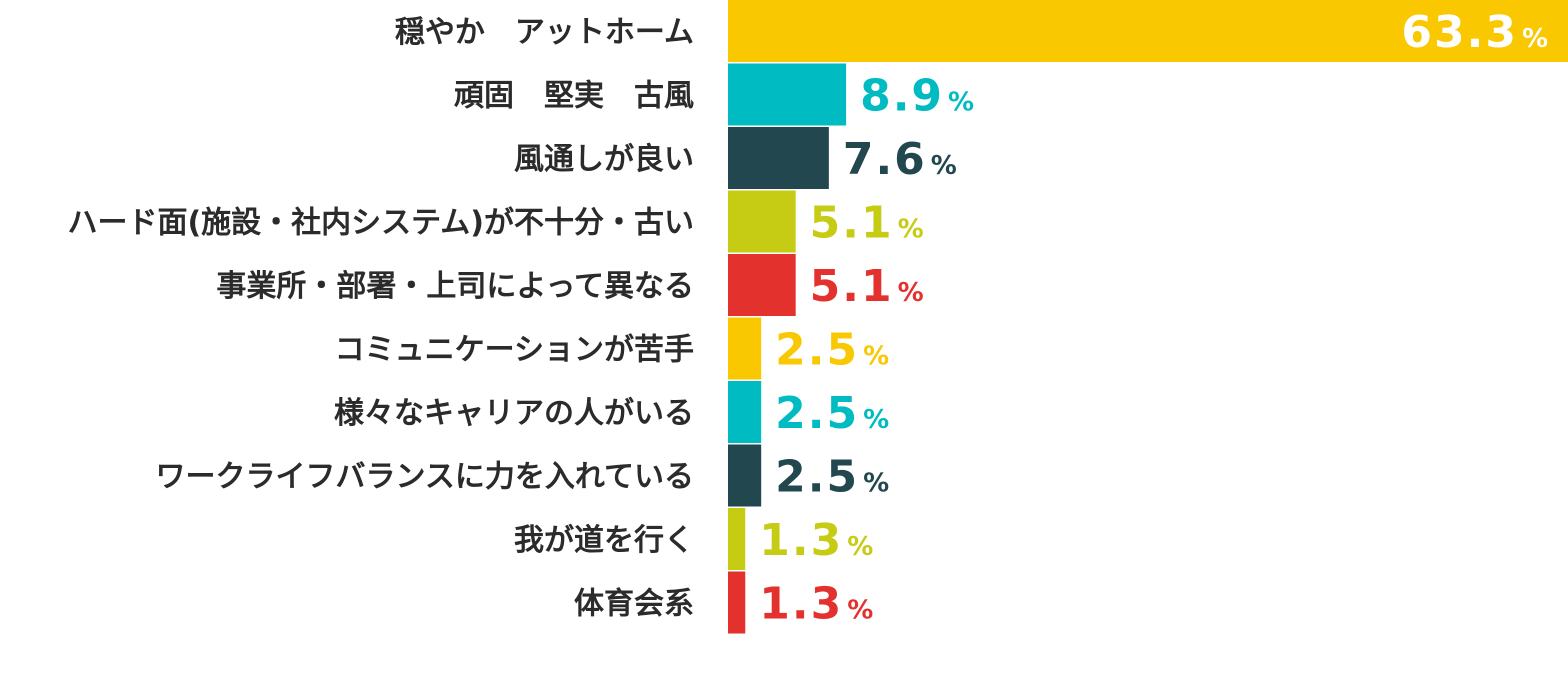  Describe the element at coordinates (885, 159) in the screenshot. I see `value-number: 7.6` at that location.